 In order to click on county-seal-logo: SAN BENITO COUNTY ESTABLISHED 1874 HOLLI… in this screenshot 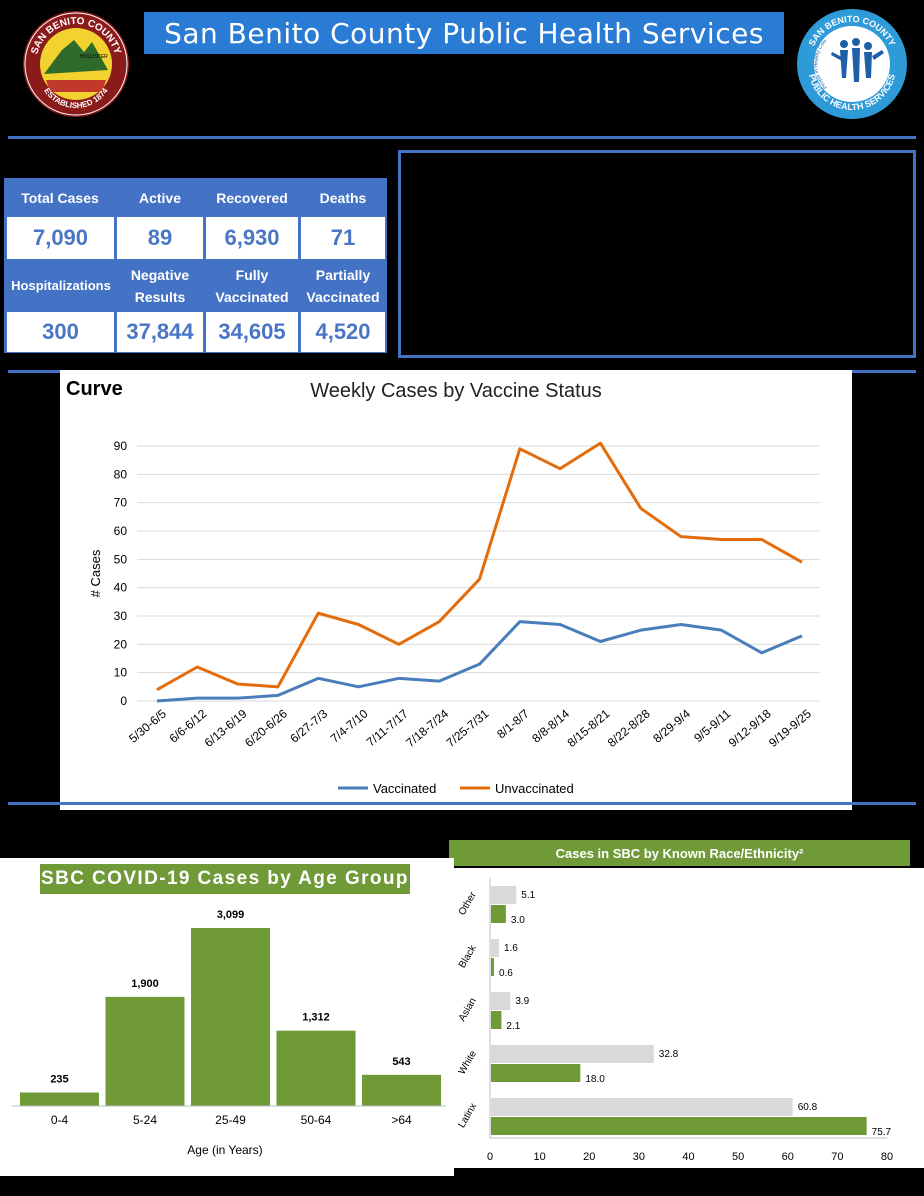, I will do `click(76, 64)`.